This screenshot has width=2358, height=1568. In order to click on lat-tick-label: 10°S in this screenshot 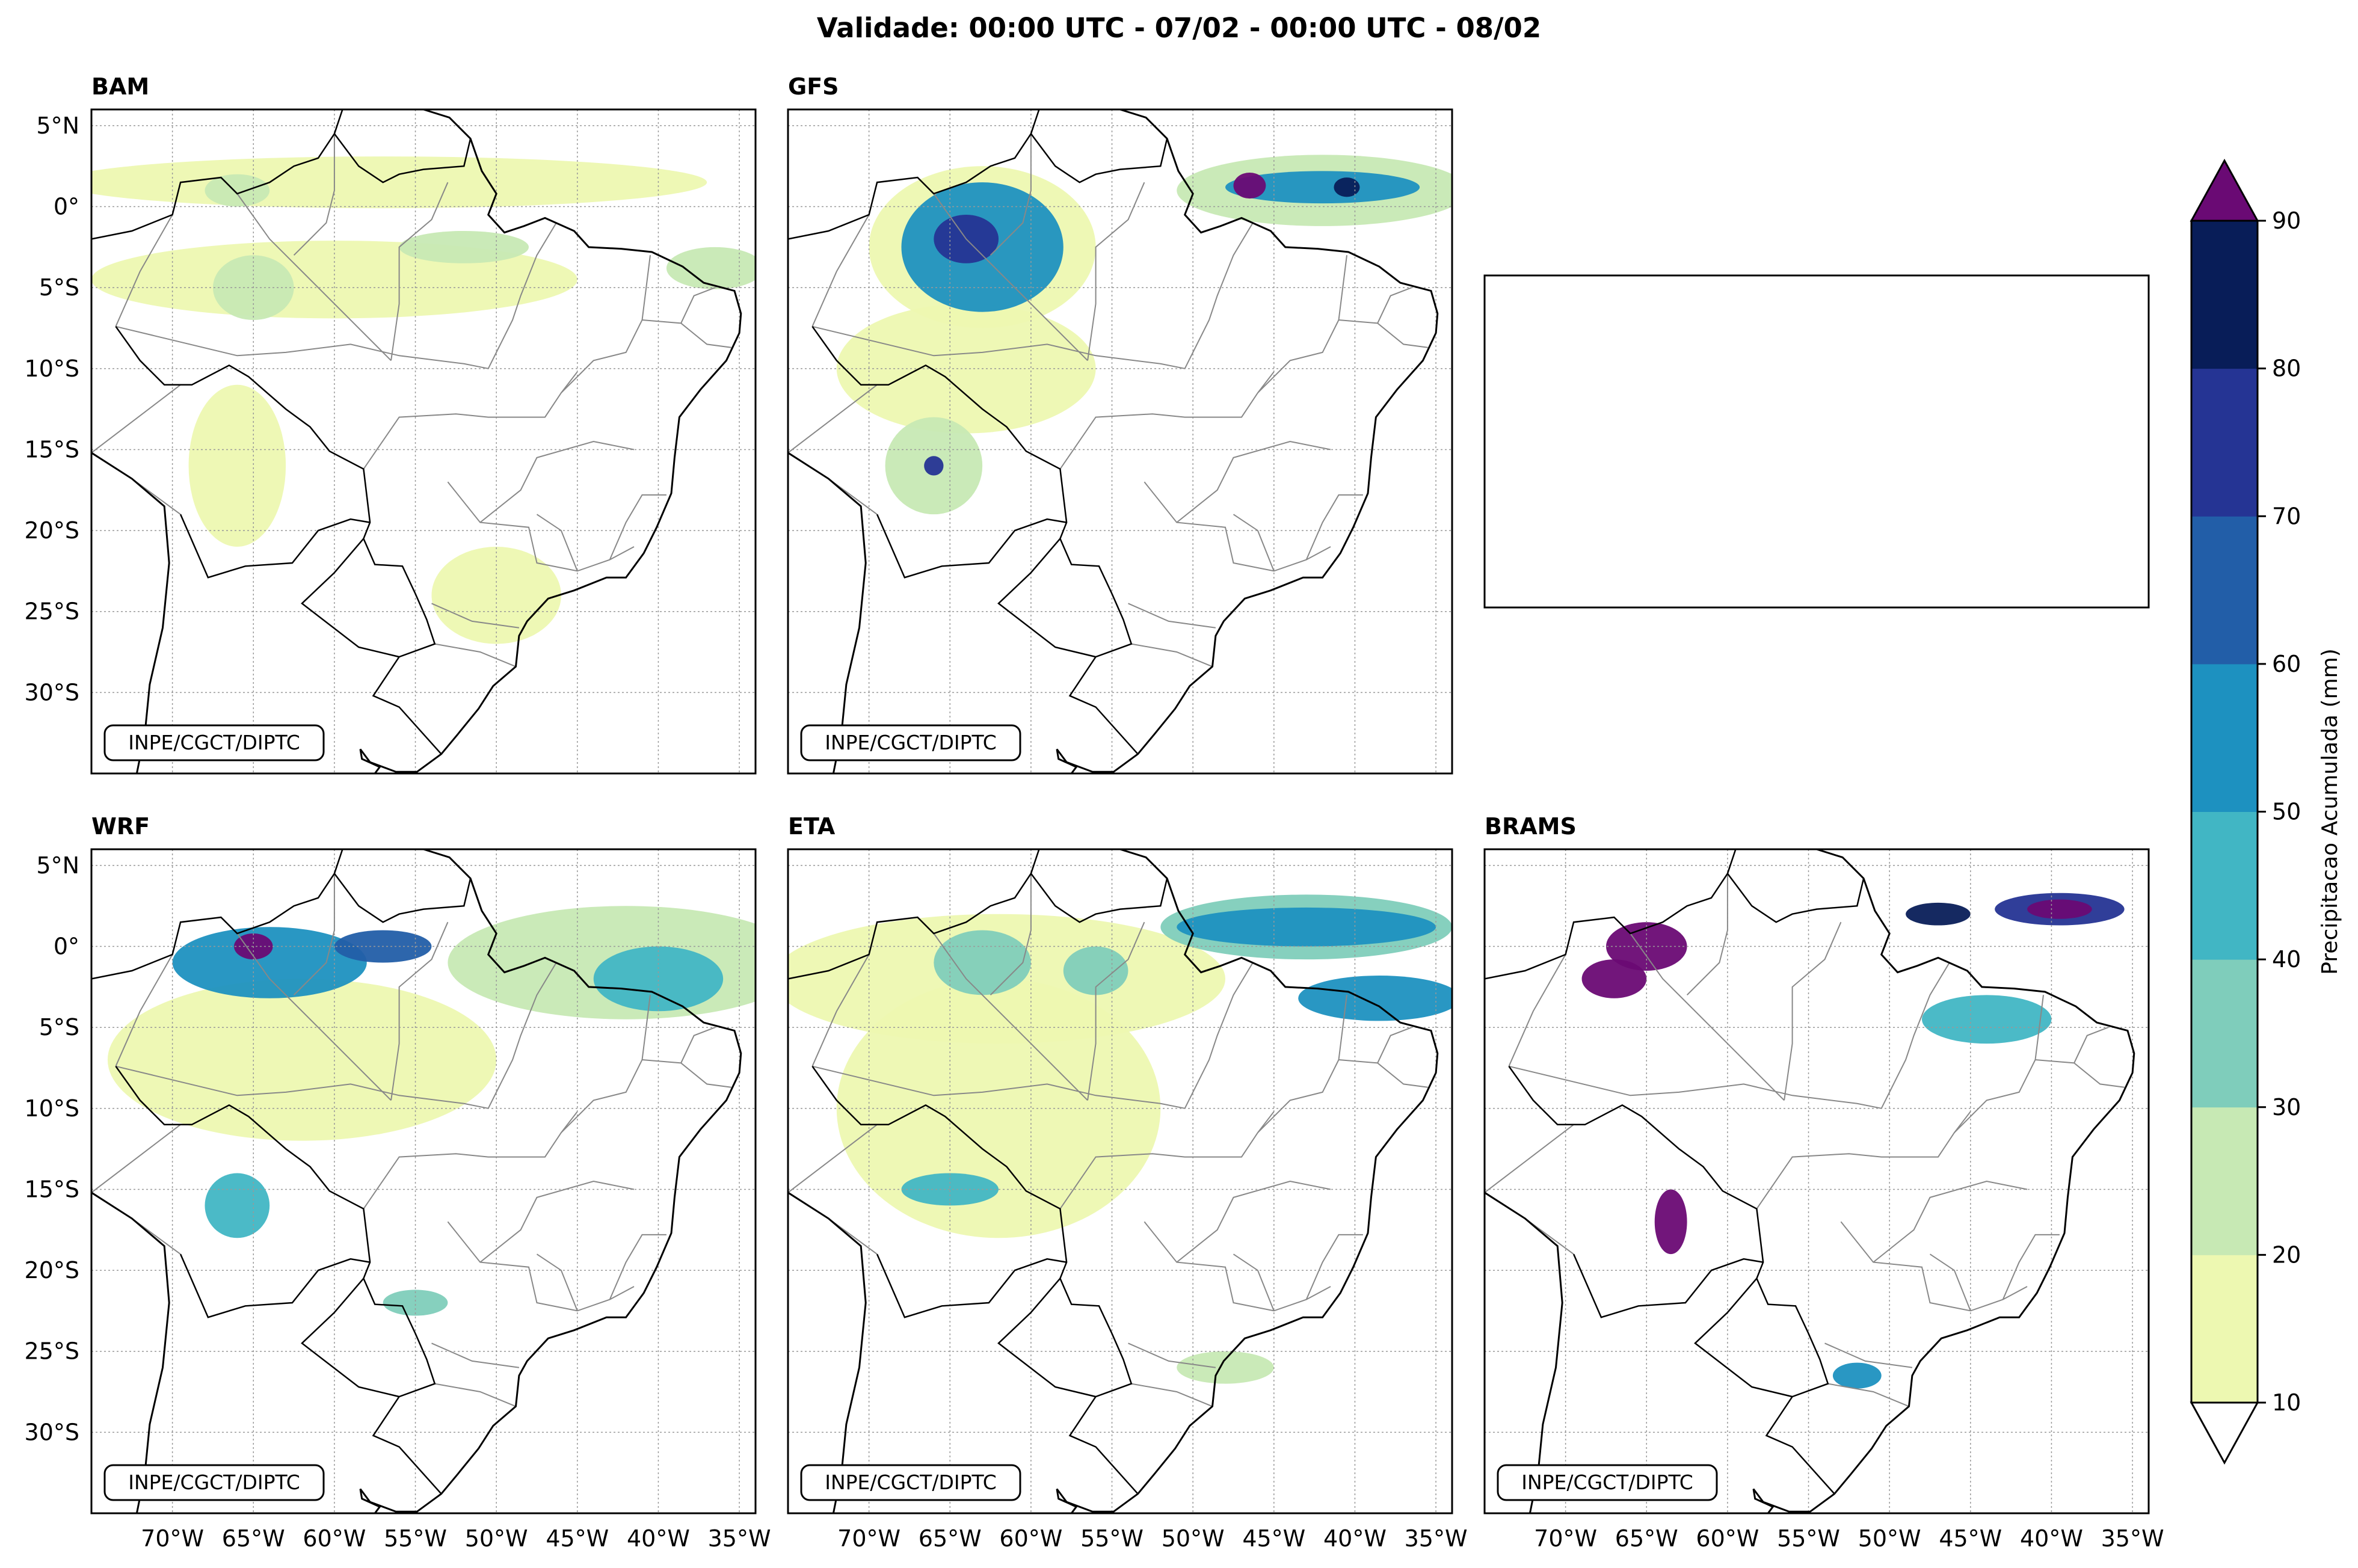, I will do `click(52, 1109)`.